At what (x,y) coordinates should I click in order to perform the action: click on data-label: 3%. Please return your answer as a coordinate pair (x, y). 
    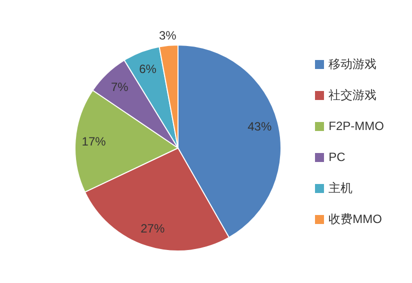
    Looking at the image, I should click on (168, 35).